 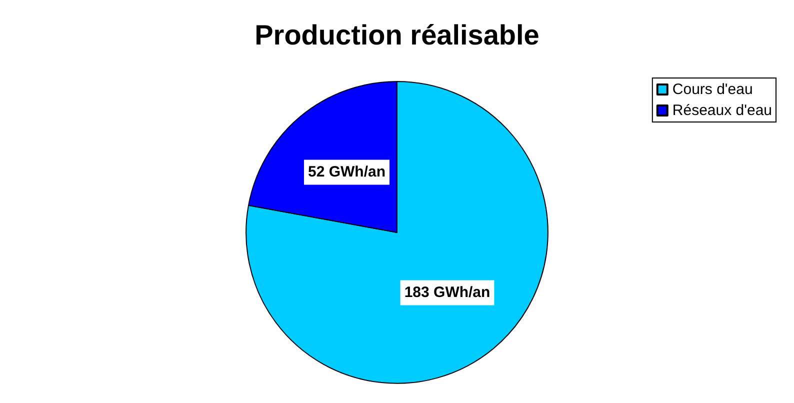 What do you see at coordinates (722, 110) in the screenshot?
I see `legend-label: Réseaux d'eau` at bounding box center [722, 110].